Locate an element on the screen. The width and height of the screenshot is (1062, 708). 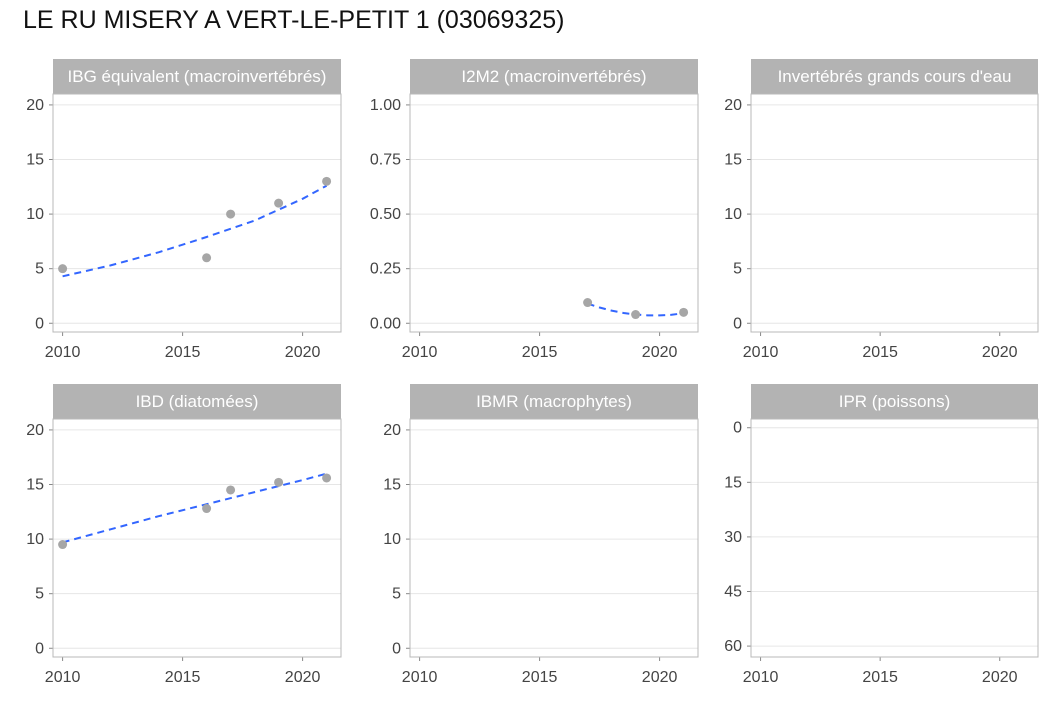
panel-title: IBD (diatomées) is located at coordinates (197, 401).